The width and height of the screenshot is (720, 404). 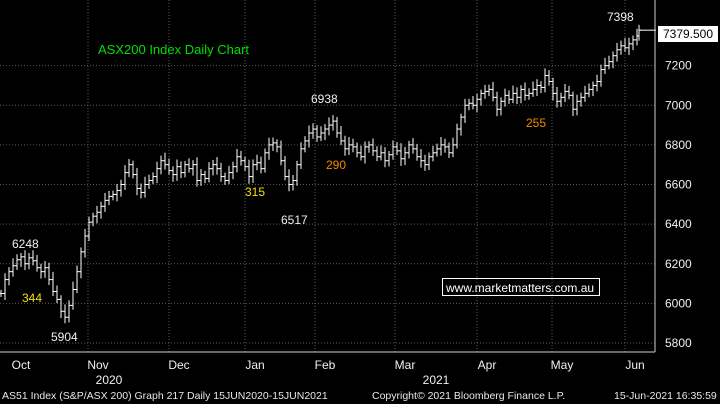 I want to click on x-month-label: Jun, so click(x=634, y=365).